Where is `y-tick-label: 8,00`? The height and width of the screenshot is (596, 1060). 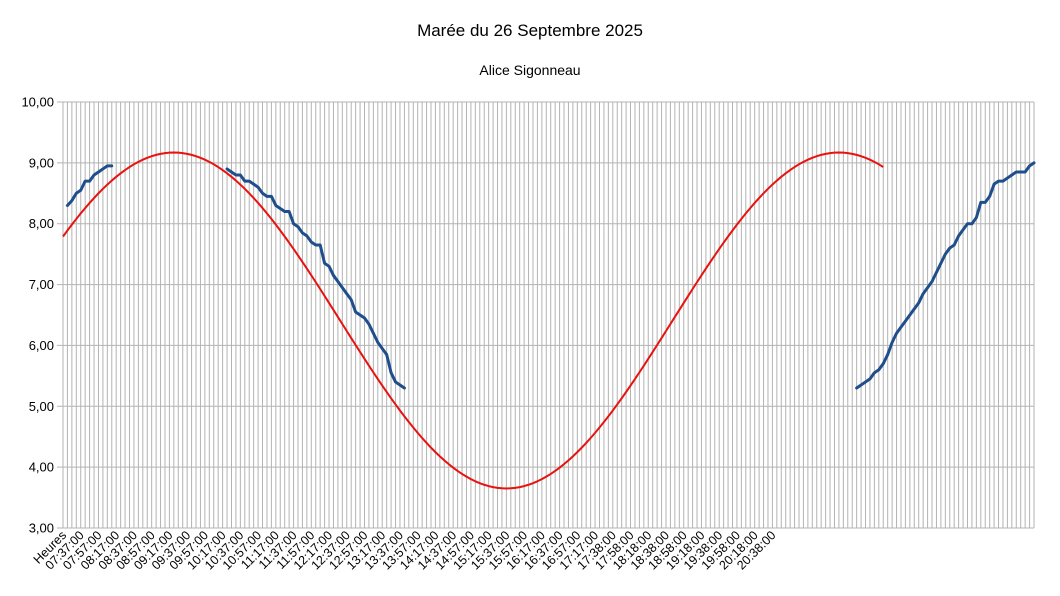
y-tick-label: 8,00 is located at coordinates (41, 223).